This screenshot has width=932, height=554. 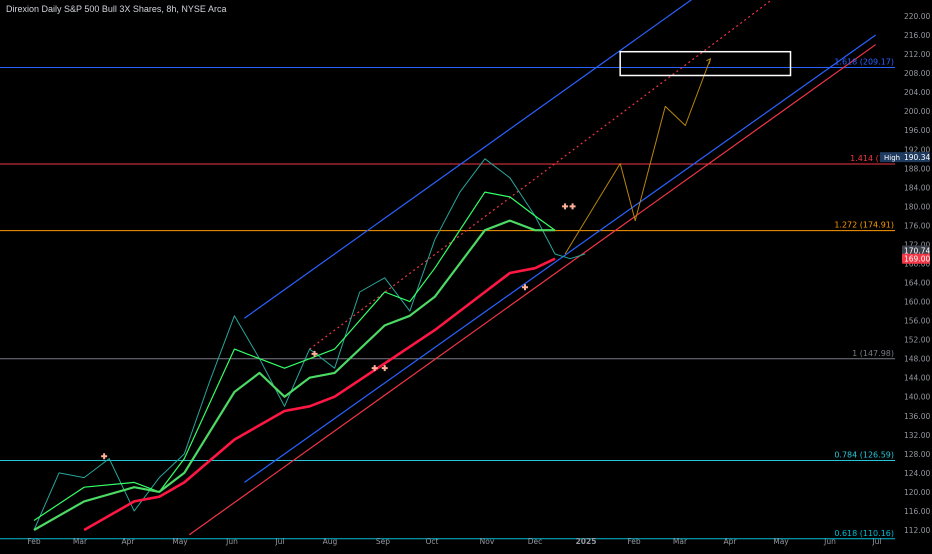 I want to click on y-tick-label: 112.00, so click(x=917, y=530).